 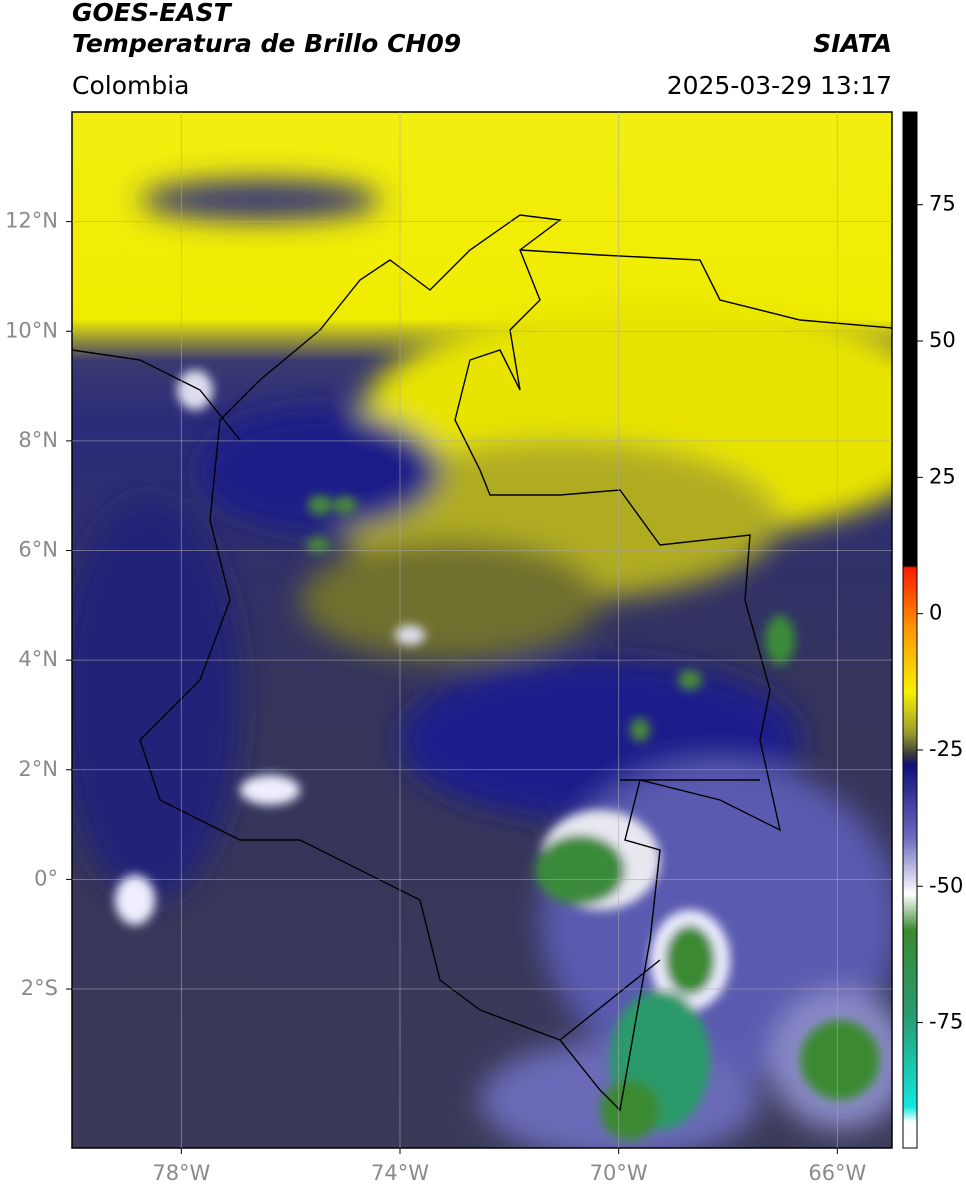 What do you see at coordinates (46, 878) in the screenshot?
I see `lat-tick-label: 0°` at bounding box center [46, 878].